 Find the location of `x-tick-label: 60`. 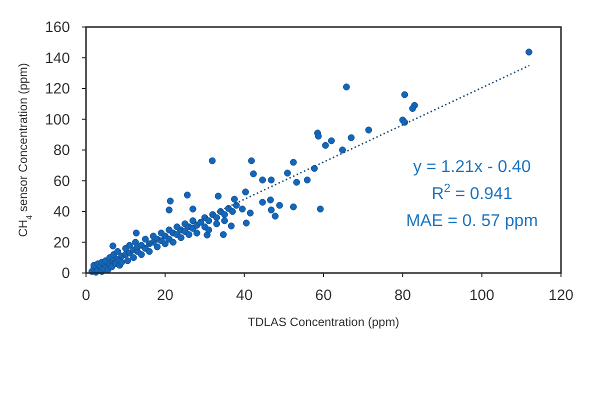

x-tick-label: 60 is located at coordinates (323, 295).